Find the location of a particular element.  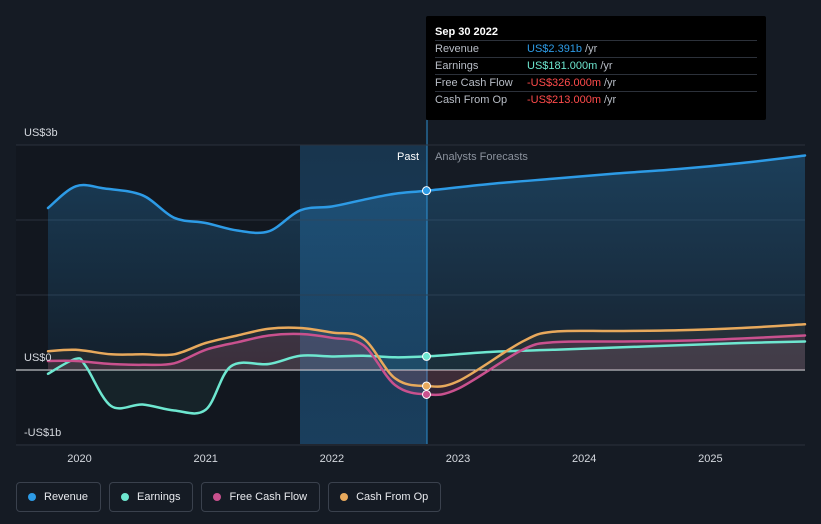

legend-item-earnings: Earnings is located at coordinates (151, 497).